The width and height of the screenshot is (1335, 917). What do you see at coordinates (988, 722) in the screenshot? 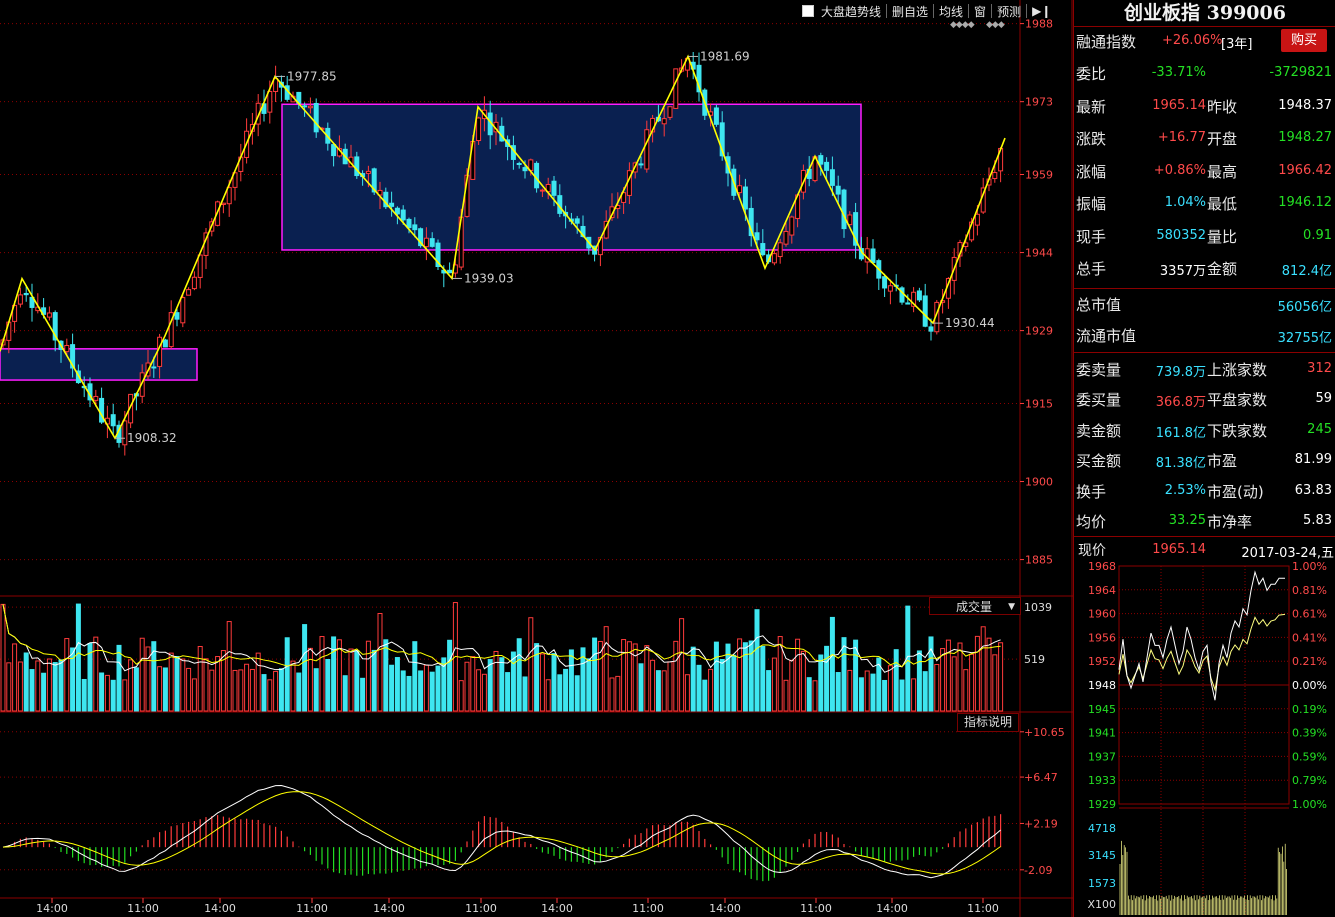
I see `indicator-help-button: 指标说明` at bounding box center [988, 722].